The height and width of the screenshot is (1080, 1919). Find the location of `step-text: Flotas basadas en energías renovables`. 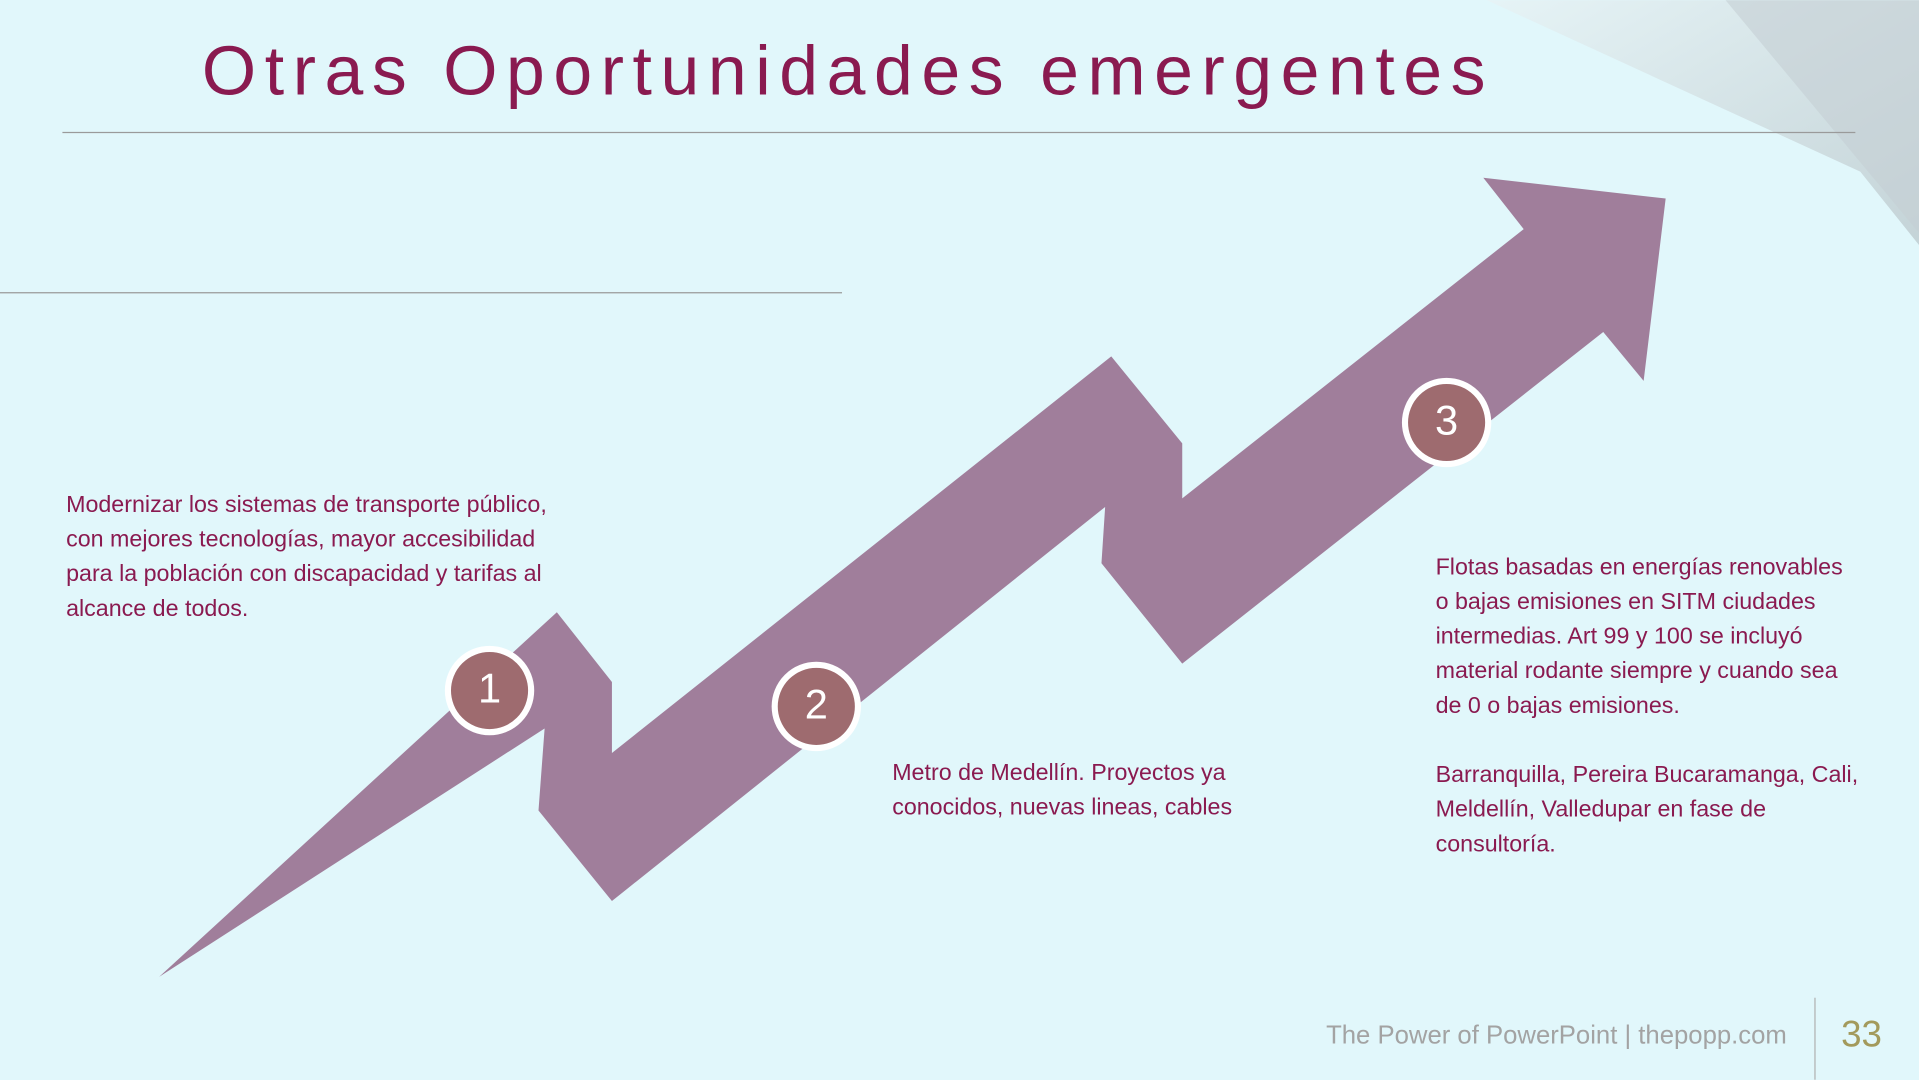

step-text: Flotas basadas en energías renovables is located at coordinates (1639, 566).